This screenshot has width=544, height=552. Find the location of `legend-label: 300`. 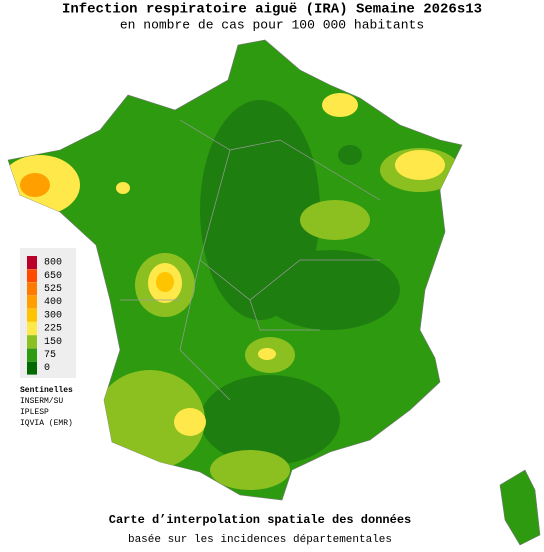

legend-label: 300 is located at coordinates (53, 315).